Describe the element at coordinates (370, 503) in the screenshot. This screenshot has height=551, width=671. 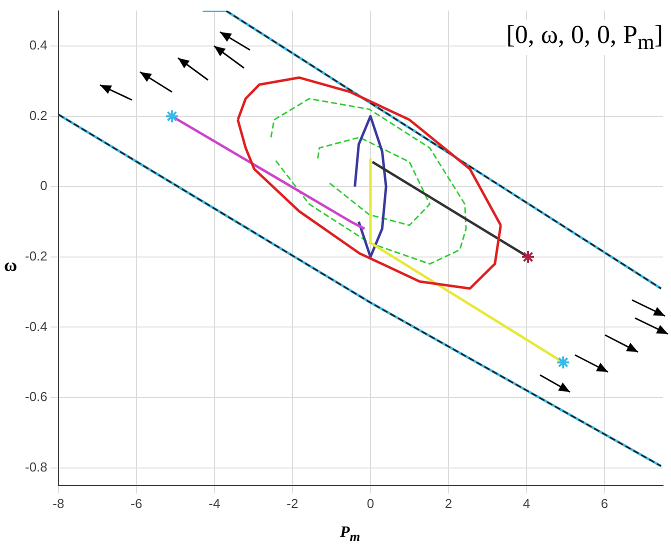
I see `x-tick-label: 0` at that location.